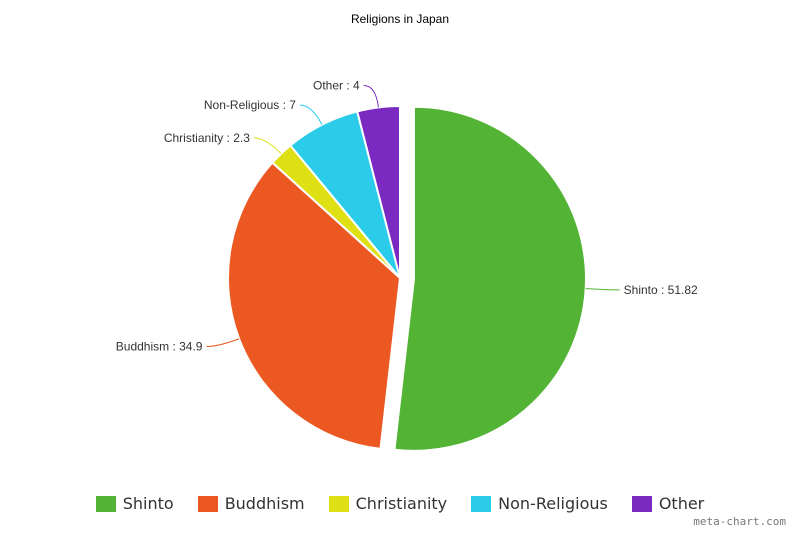 This screenshot has height=533, width=800. I want to click on legend-label: Buddhism, so click(264, 503).